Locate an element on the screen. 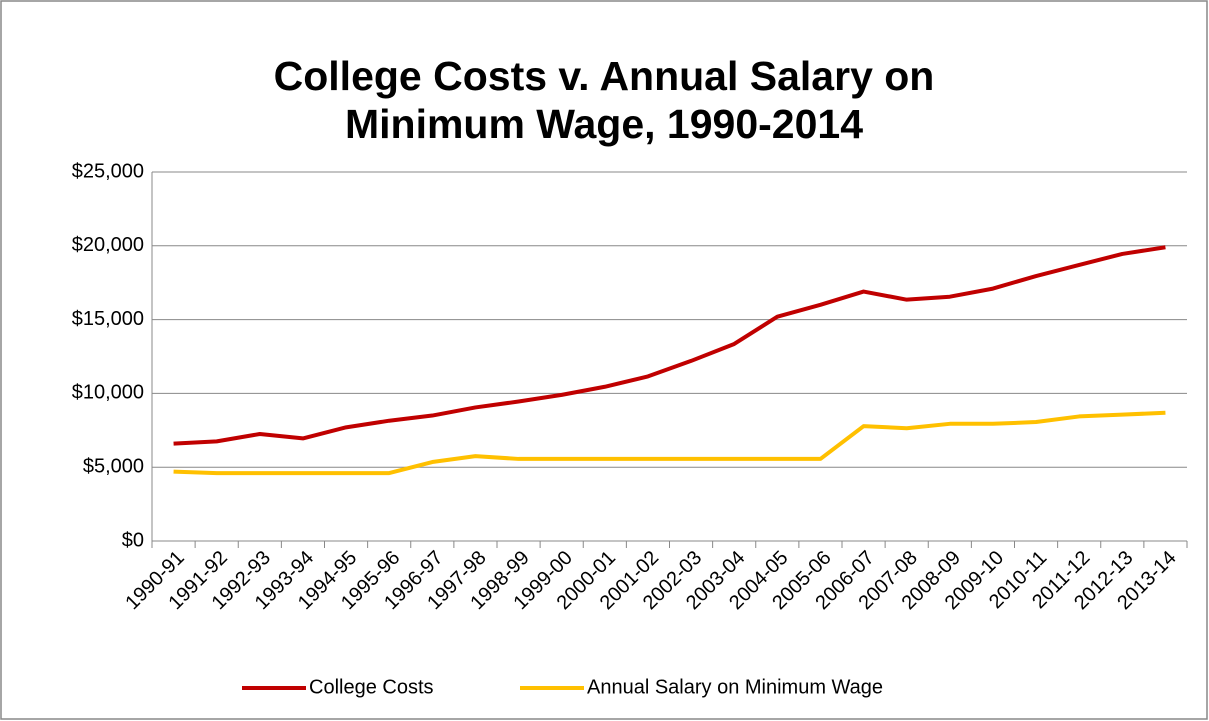 The image size is (1209, 721). series-line is located at coordinates (669, 443).